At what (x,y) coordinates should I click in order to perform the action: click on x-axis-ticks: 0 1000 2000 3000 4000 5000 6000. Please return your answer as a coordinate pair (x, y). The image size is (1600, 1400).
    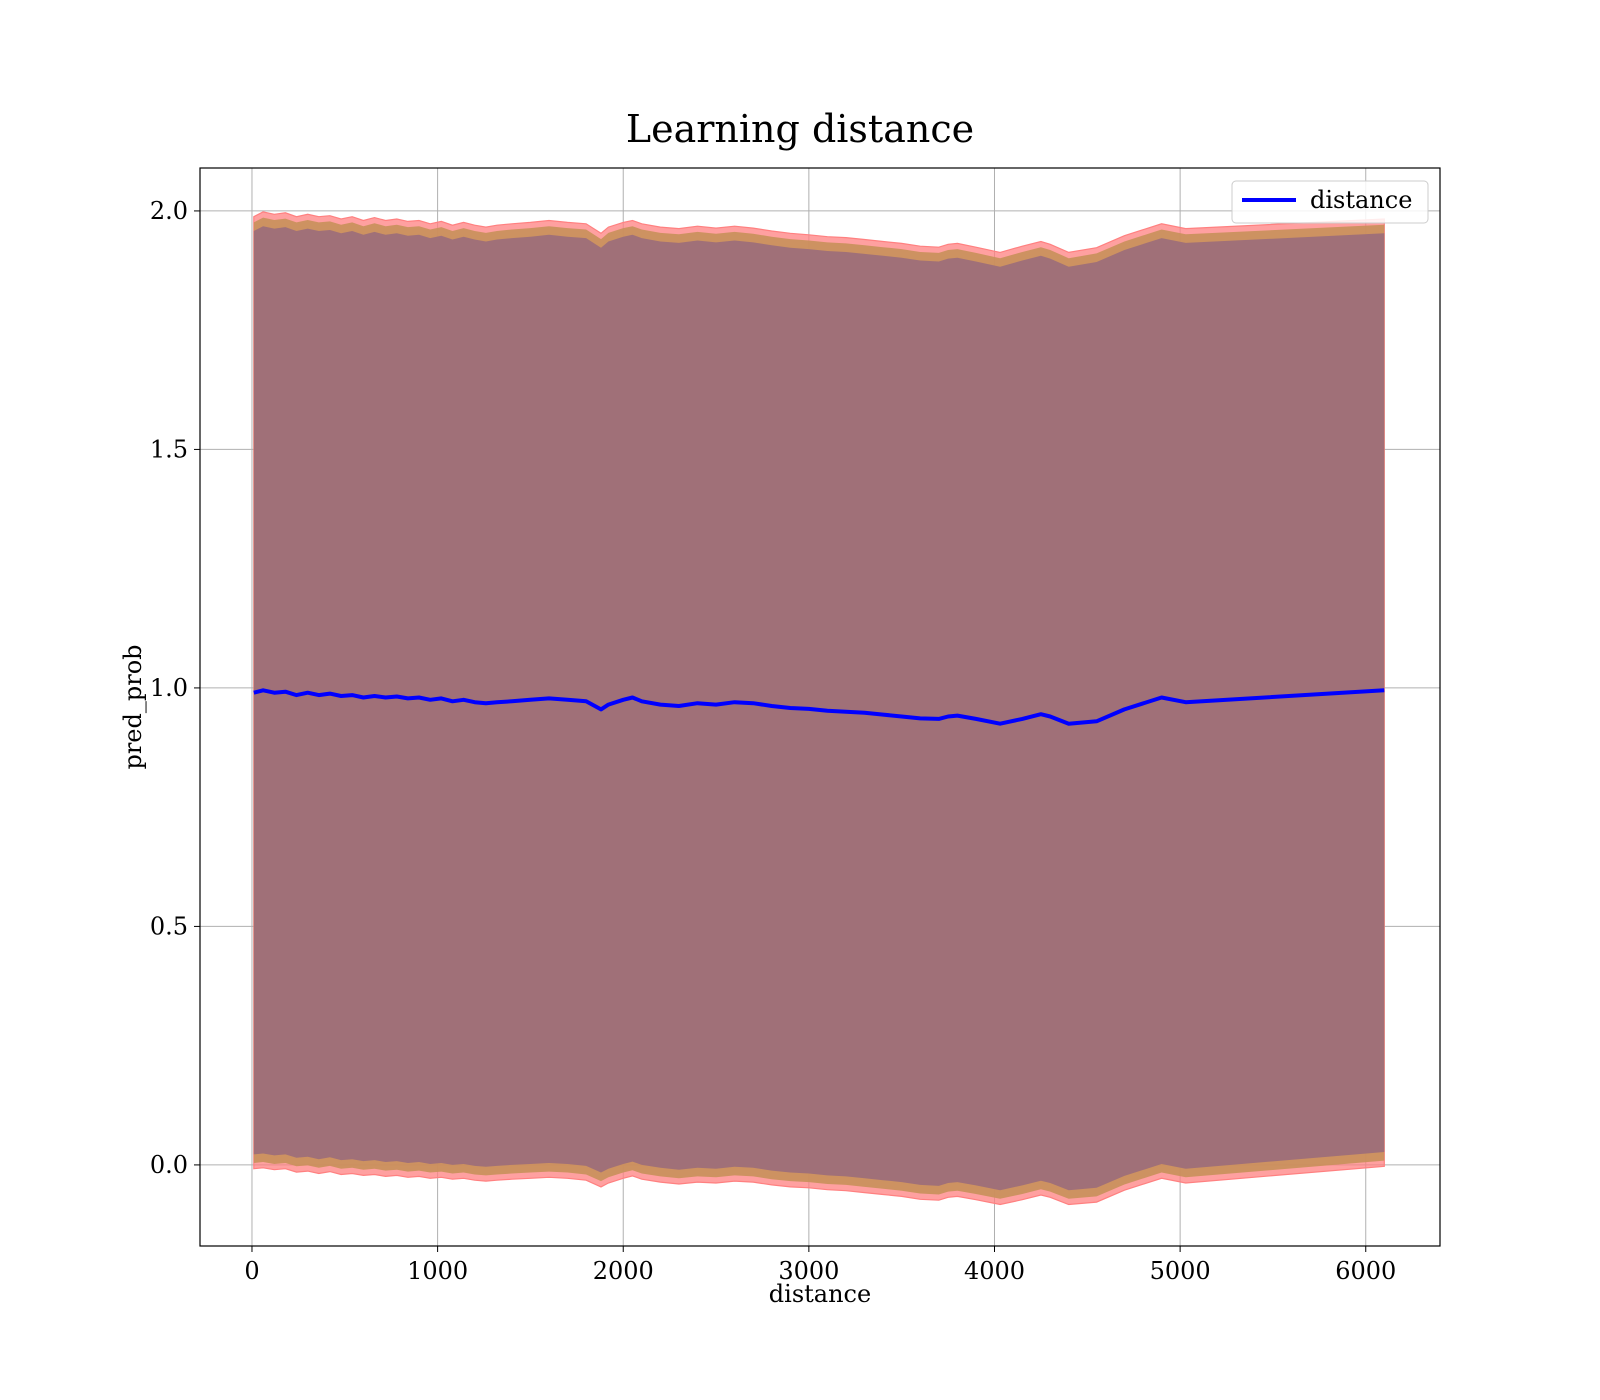
    Looking at the image, I should click on (820, 1265).